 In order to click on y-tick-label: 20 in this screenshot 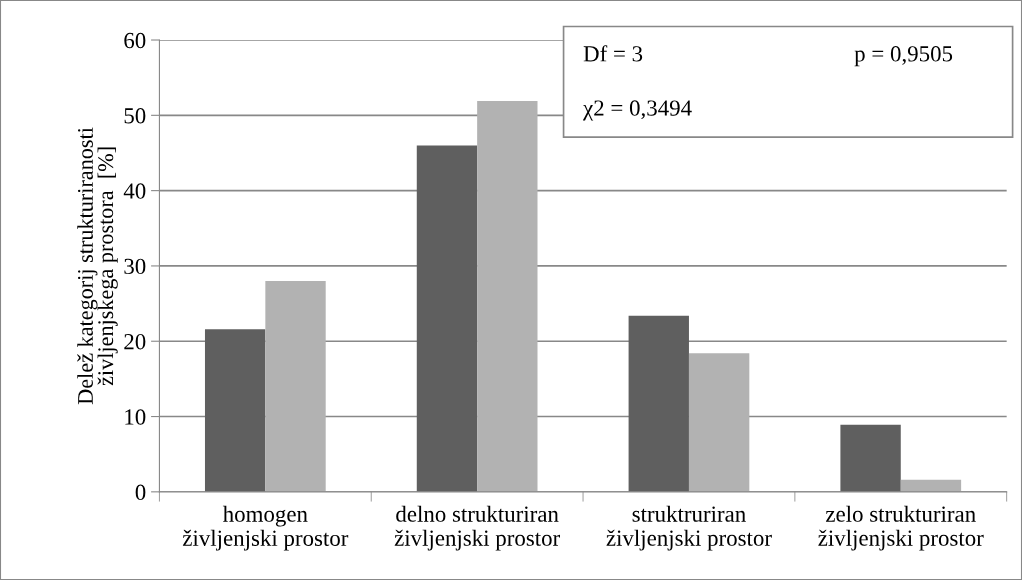, I will do `click(135, 341)`.